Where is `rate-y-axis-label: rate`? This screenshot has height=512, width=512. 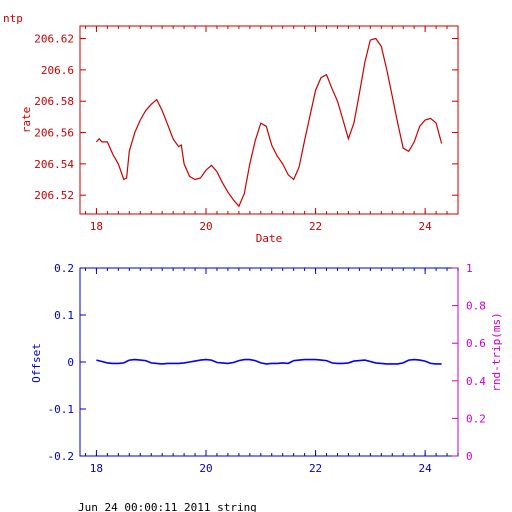 rate-y-axis-label: rate is located at coordinates (26, 120).